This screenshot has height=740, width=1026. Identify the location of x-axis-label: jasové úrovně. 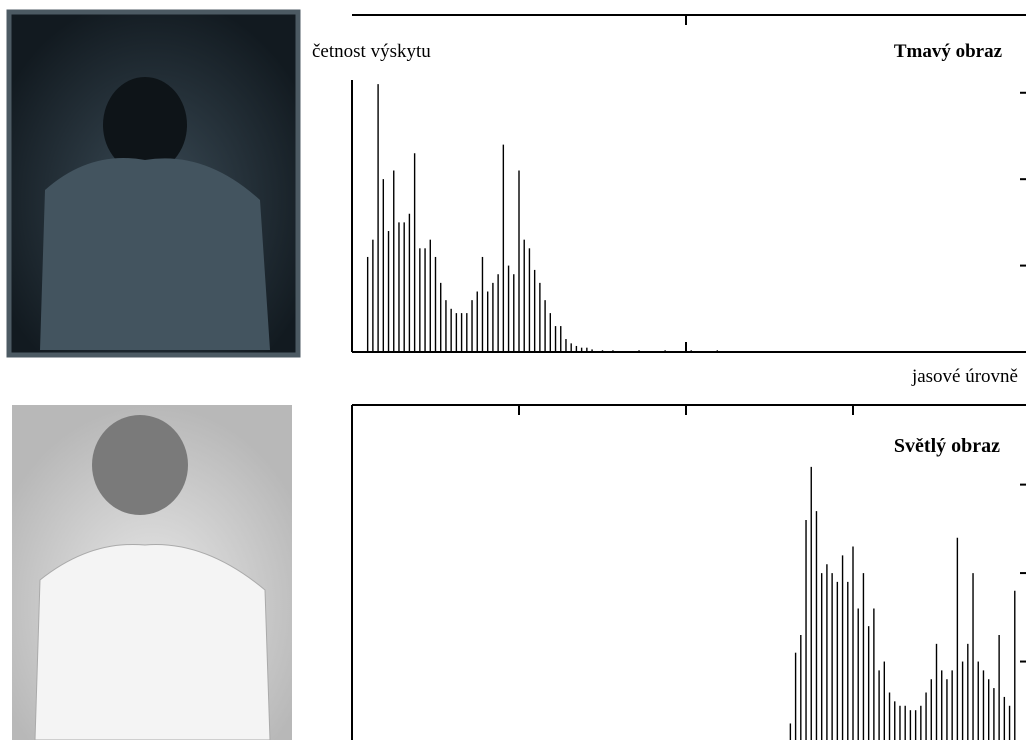
(964, 376).